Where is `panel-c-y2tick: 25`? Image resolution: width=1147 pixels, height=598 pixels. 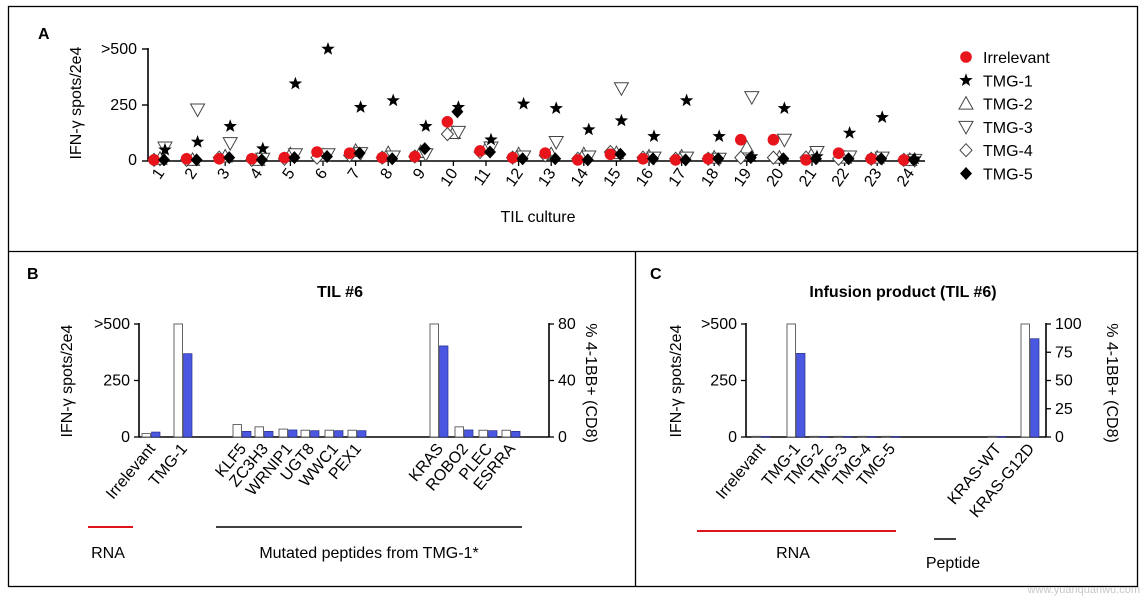 panel-c-y2tick: 25 is located at coordinates (1064, 409).